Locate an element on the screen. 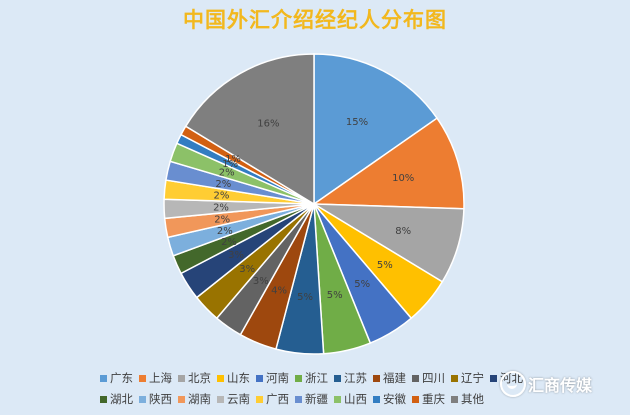  legend-item: 上海 is located at coordinates (155, 378).